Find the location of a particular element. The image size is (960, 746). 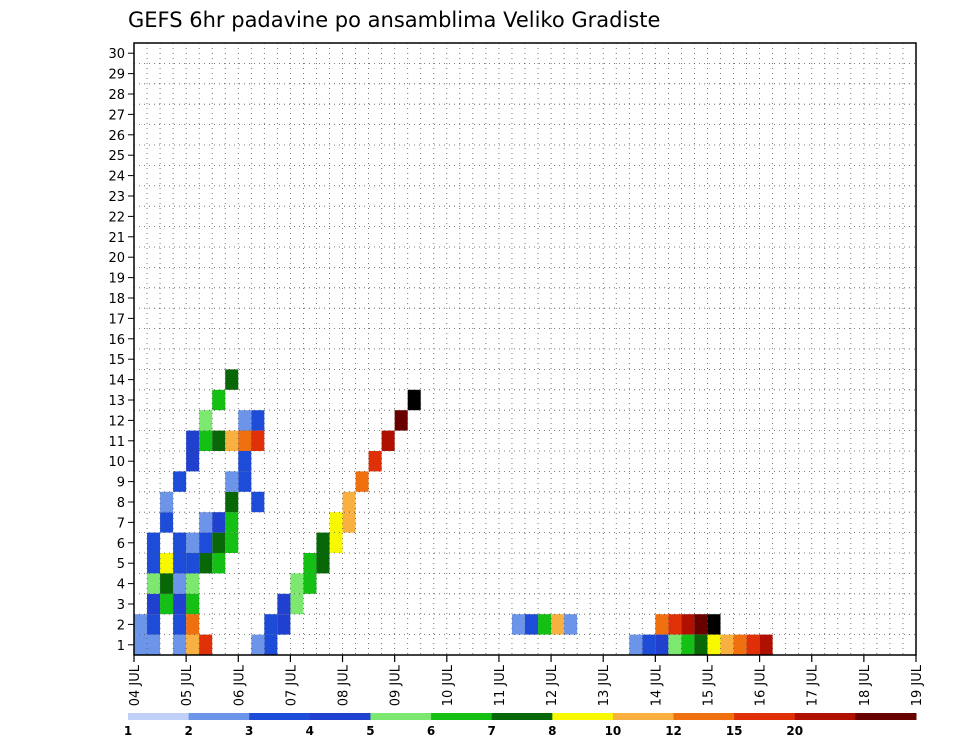

colorbar-label: 6 is located at coordinates (431, 731).